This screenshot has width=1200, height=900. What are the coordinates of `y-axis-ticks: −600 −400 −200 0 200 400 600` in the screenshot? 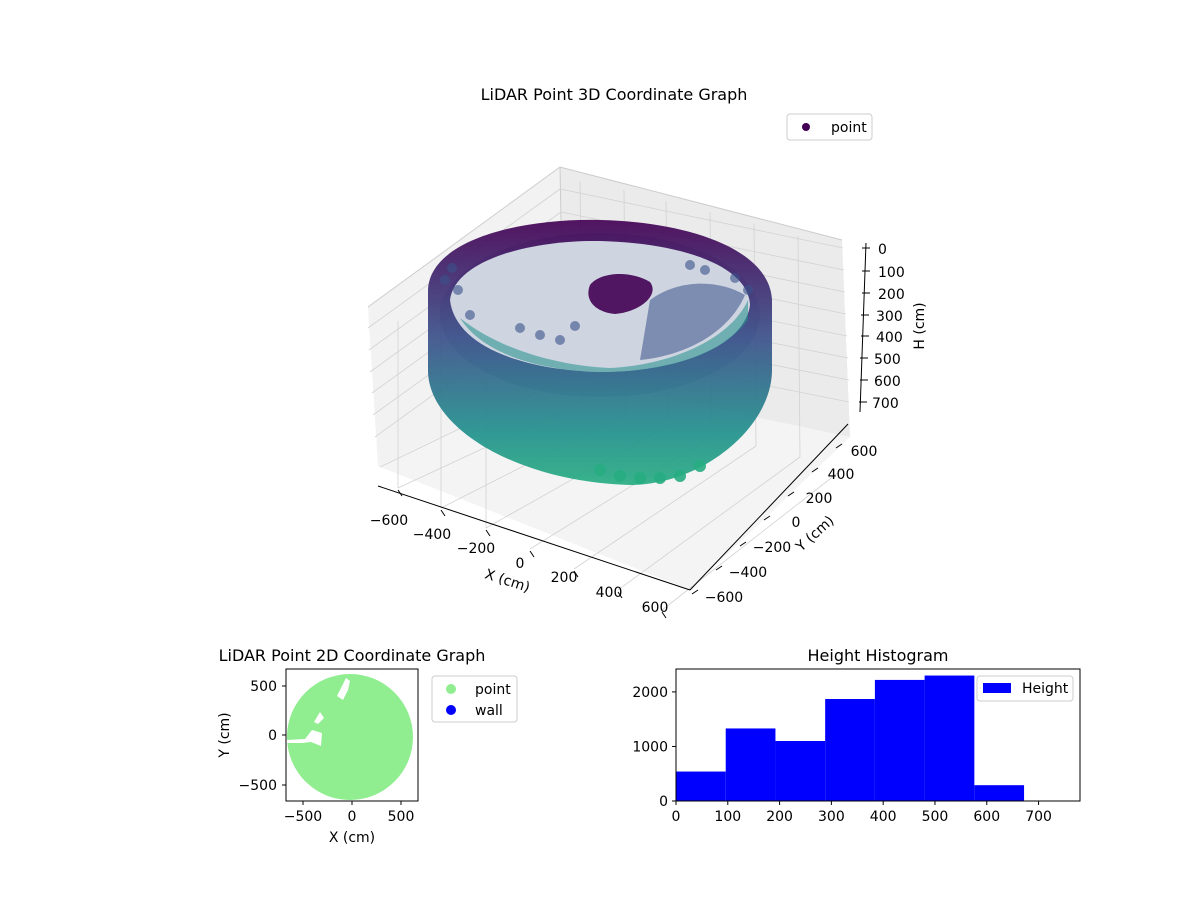 It's located at (784, 524).